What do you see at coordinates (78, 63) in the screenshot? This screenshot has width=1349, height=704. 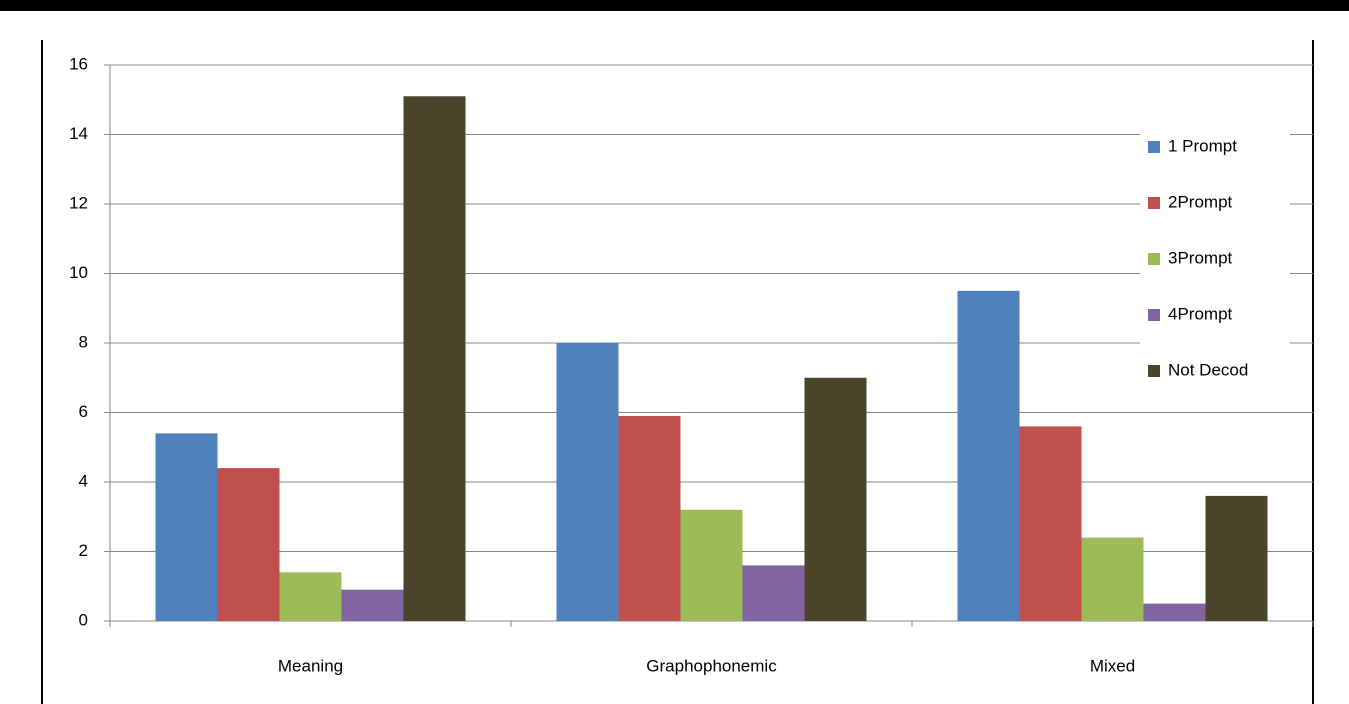 I see `y-tick-label: 16` at bounding box center [78, 63].